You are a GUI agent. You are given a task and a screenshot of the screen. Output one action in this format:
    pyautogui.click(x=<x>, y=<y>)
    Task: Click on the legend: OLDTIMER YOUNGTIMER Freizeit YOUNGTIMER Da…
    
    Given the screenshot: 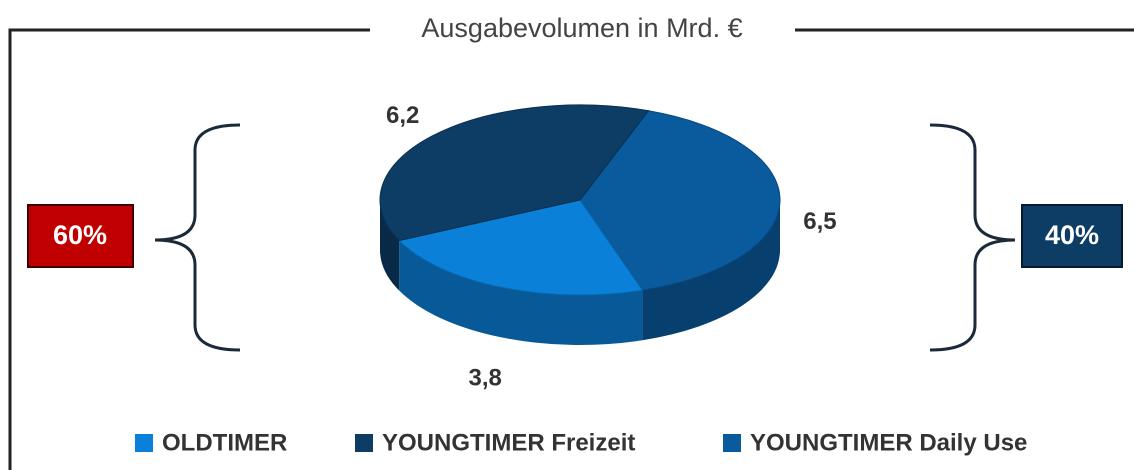 What is the action you would take?
    pyautogui.click(x=581, y=442)
    